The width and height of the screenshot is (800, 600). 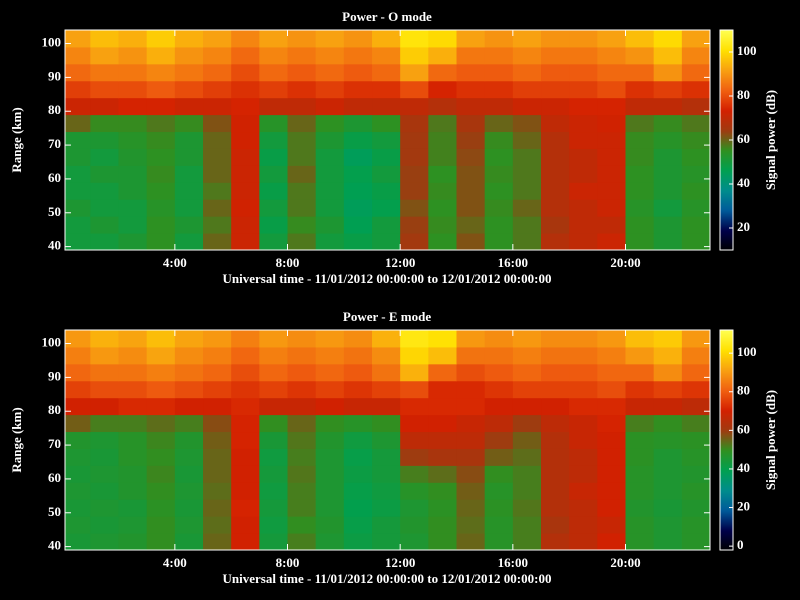 What do you see at coordinates (743, 182) in the screenshot?
I see `colorbar-tick-label: 40` at bounding box center [743, 182].